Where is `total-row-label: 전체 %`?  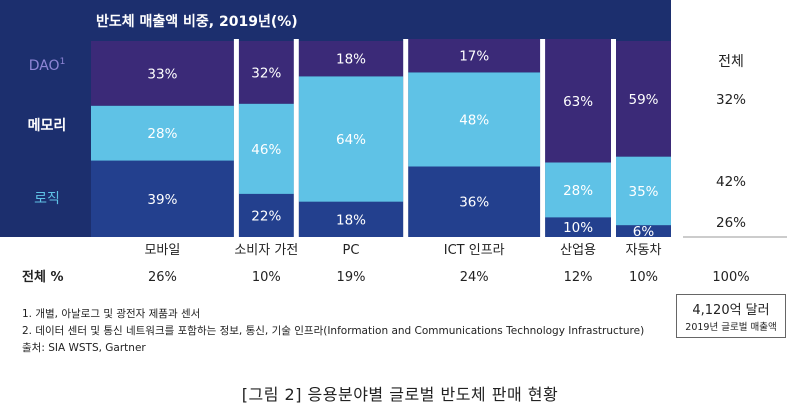 total-row-label: 전체 % is located at coordinates (42, 277).